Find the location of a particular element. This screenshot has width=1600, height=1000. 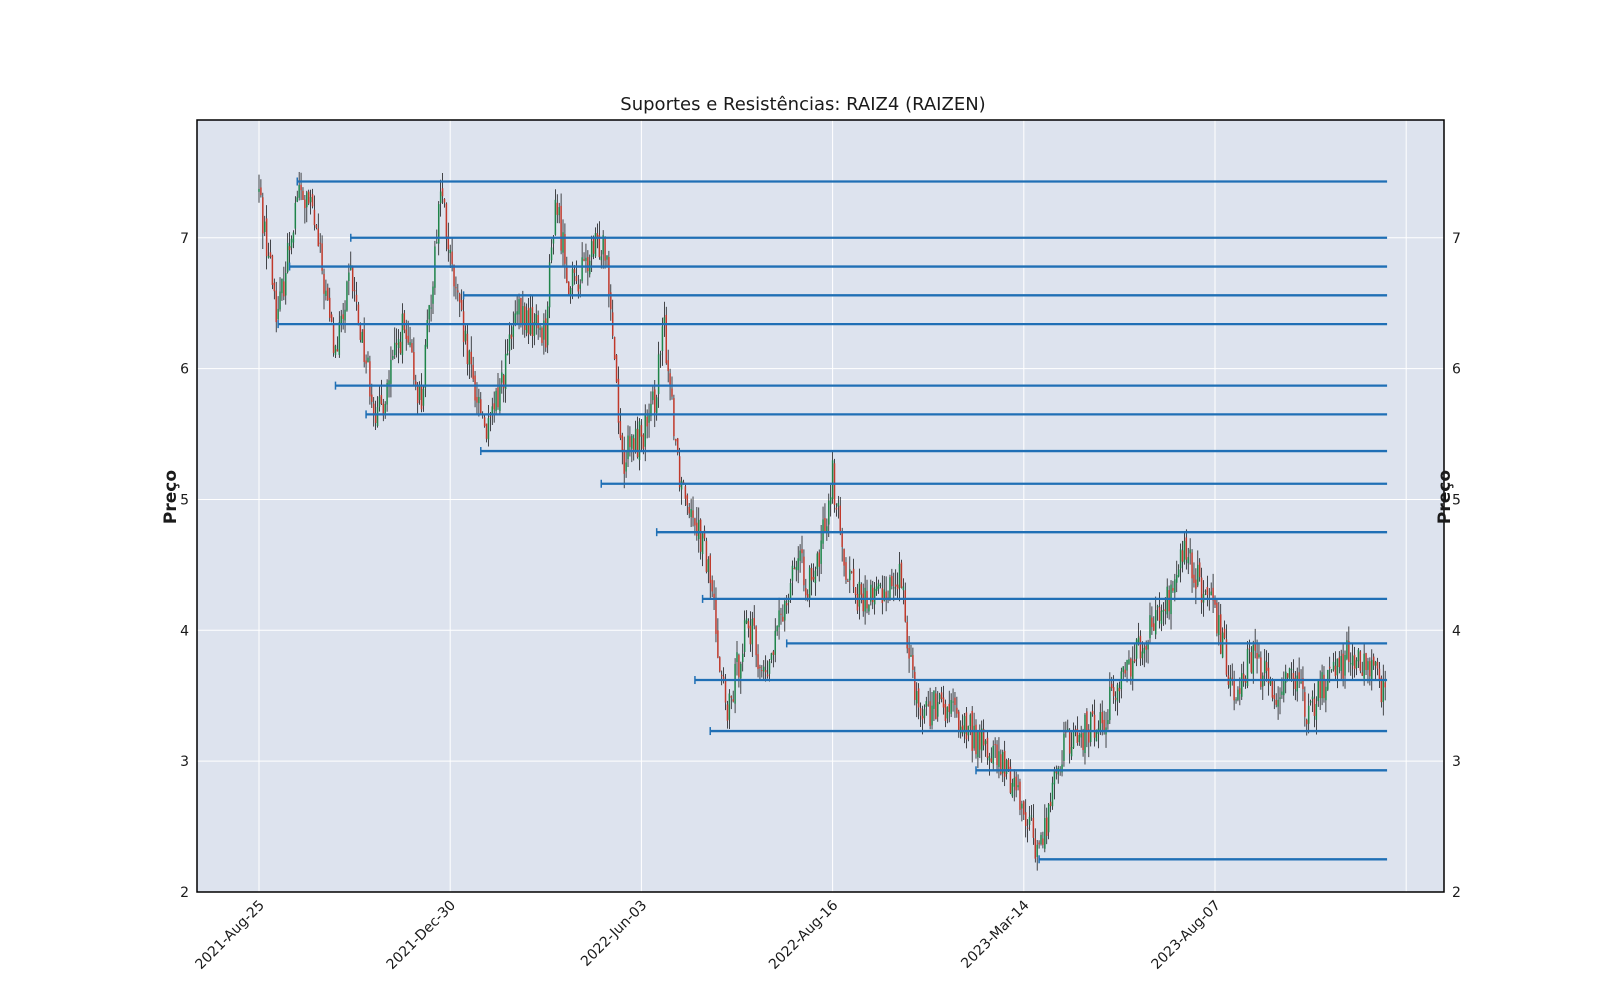

y-tick-label-right: 5 is located at coordinates (1456, 500).